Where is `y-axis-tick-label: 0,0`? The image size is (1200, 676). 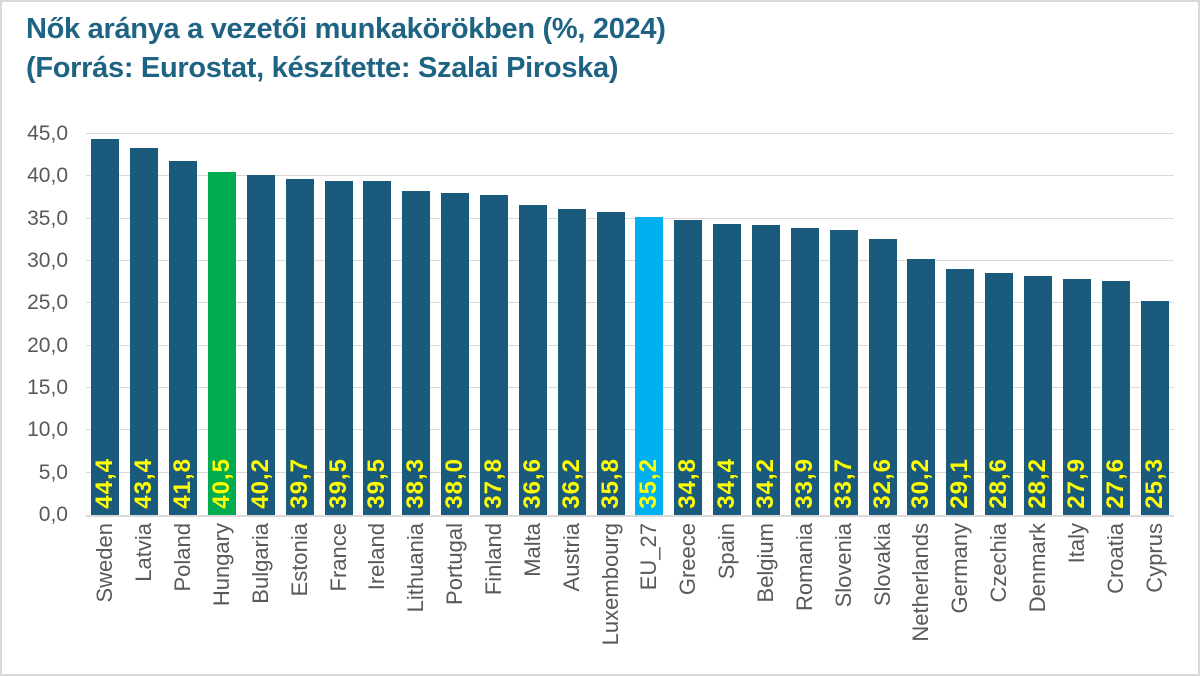
y-axis-tick-label: 0,0 is located at coordinates (53, 514).